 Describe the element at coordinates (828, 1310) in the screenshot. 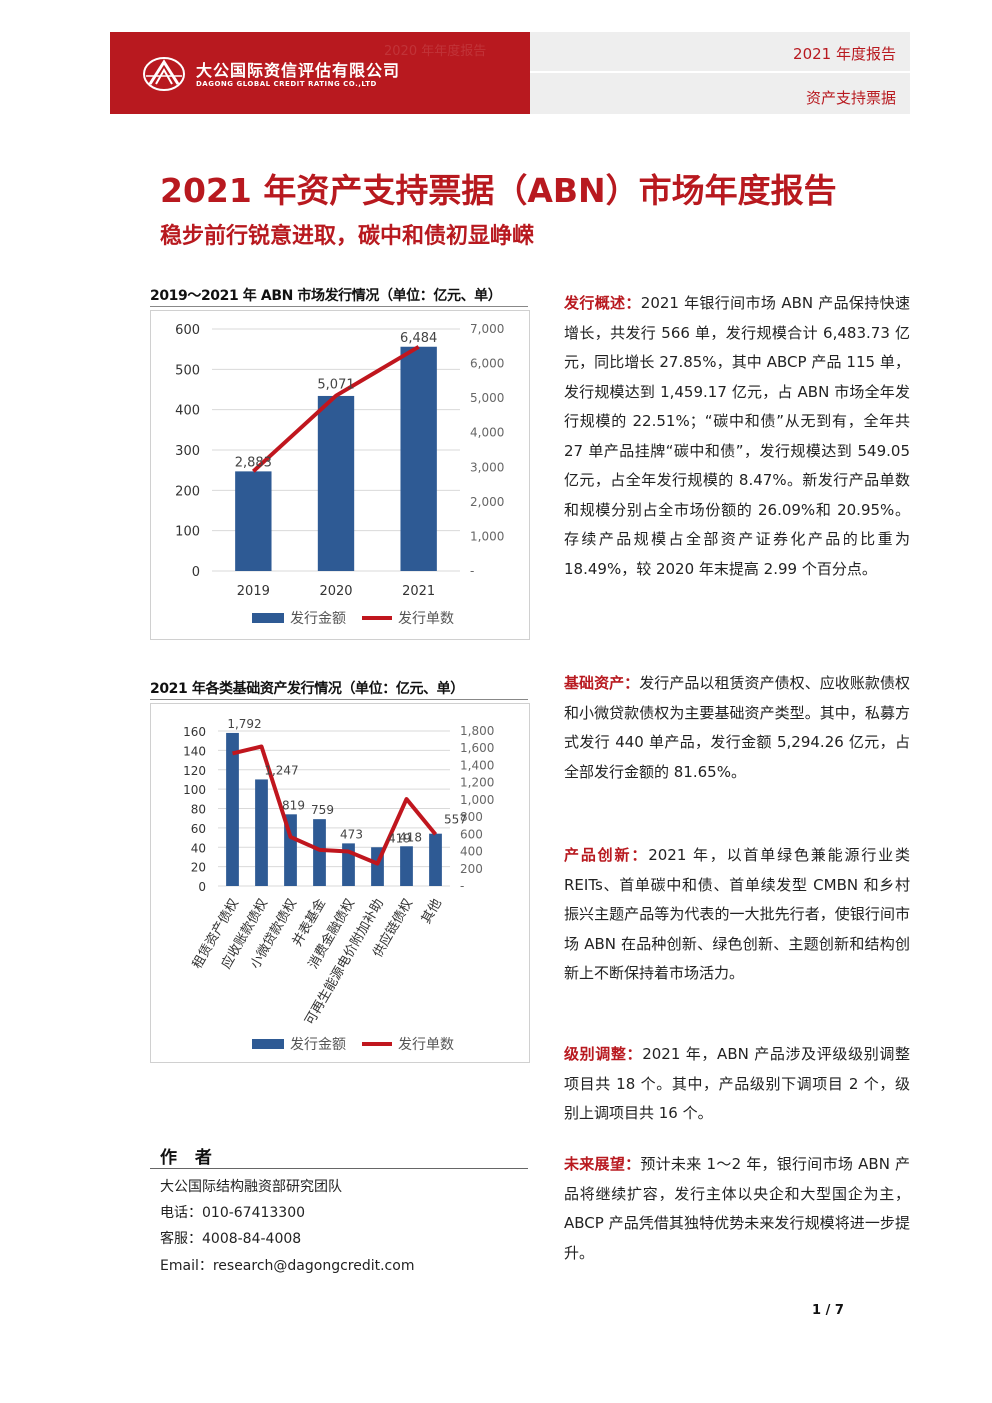

I see `page-number: 1 / 7` at that location.